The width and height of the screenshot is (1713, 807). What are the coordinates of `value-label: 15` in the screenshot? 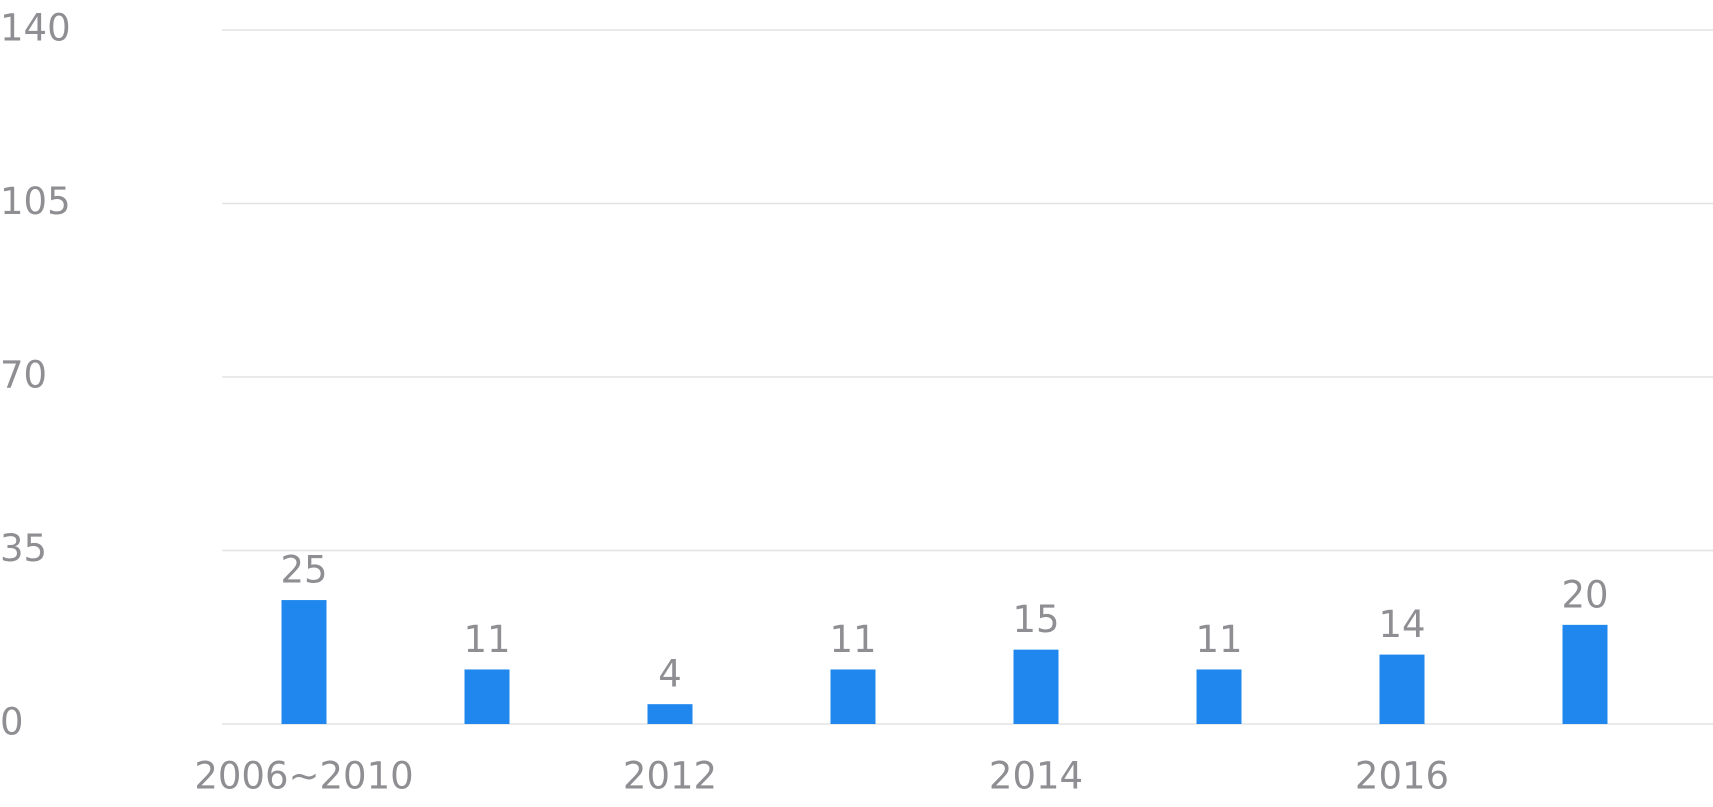 It's located at (1035, 619).